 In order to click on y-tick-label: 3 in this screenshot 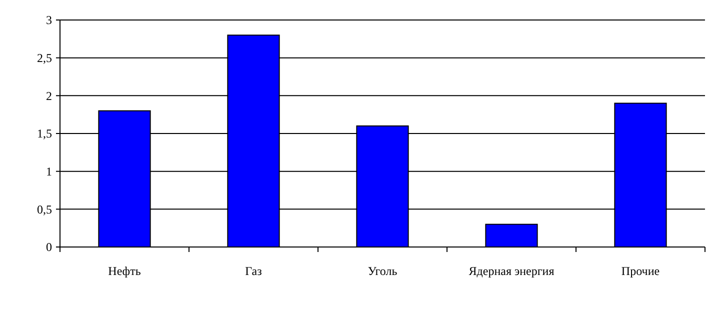, I will do `click(49, 20)`.